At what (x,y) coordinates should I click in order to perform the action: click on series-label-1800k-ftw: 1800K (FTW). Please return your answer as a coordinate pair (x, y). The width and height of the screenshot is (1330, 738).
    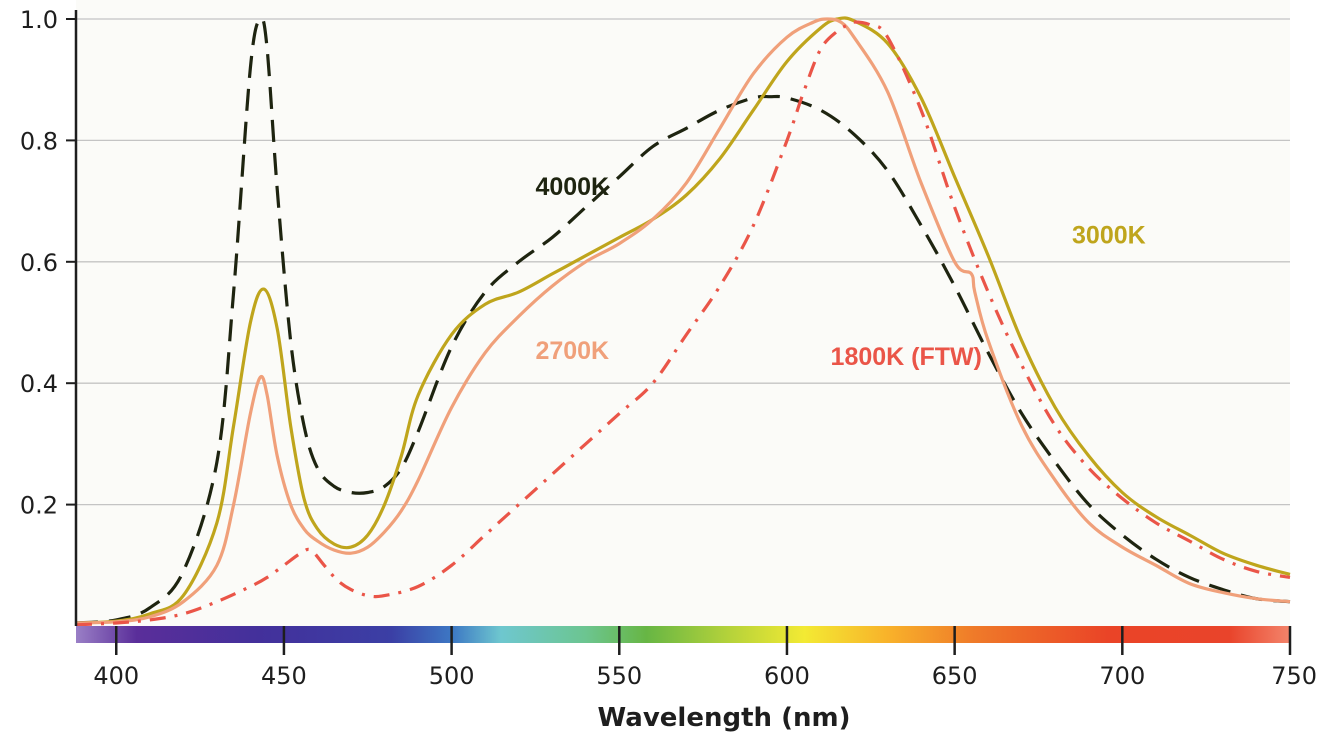
    Looking at the image, I should click on (906, 357).